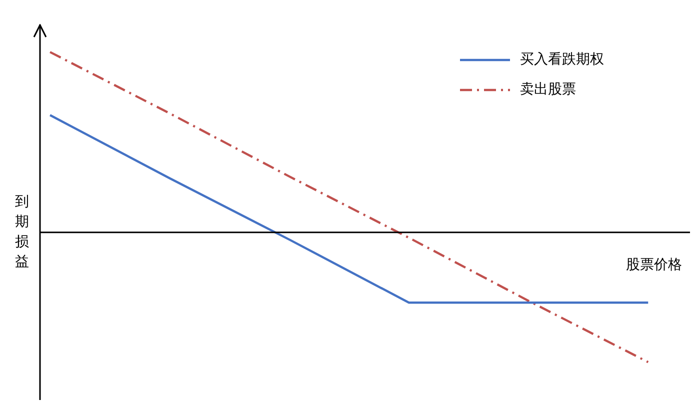  What do you see at coordinates (548, 90) in the screenshot?
I see `legend-label: 卖出股票` at bounding box center [548, 90].